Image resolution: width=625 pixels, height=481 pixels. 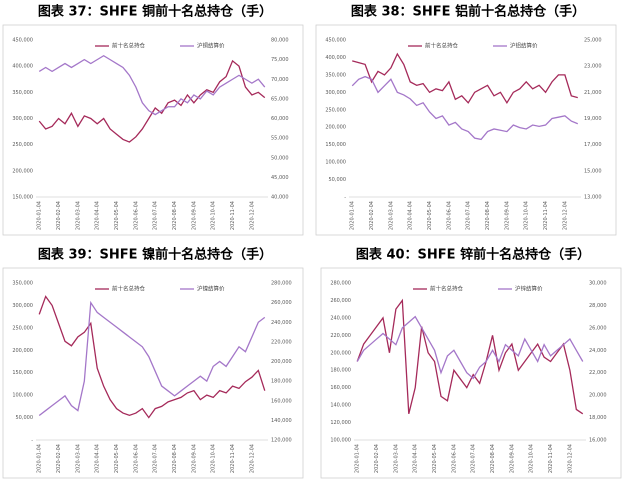 What do you see at coordinates (280, 80) in the screenshot?
I see `y2-tick-label: 70,000` at bounding box center [280, 80].